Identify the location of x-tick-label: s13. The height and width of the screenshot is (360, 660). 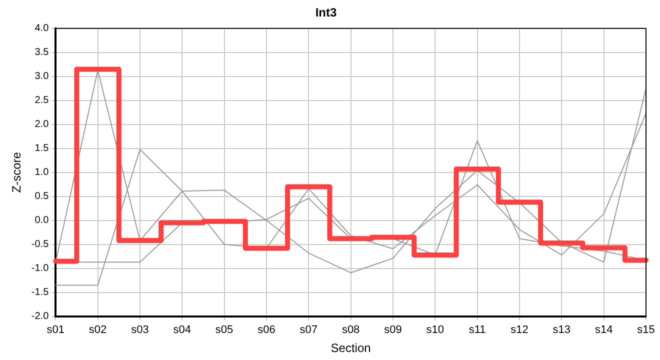
(561, 330).